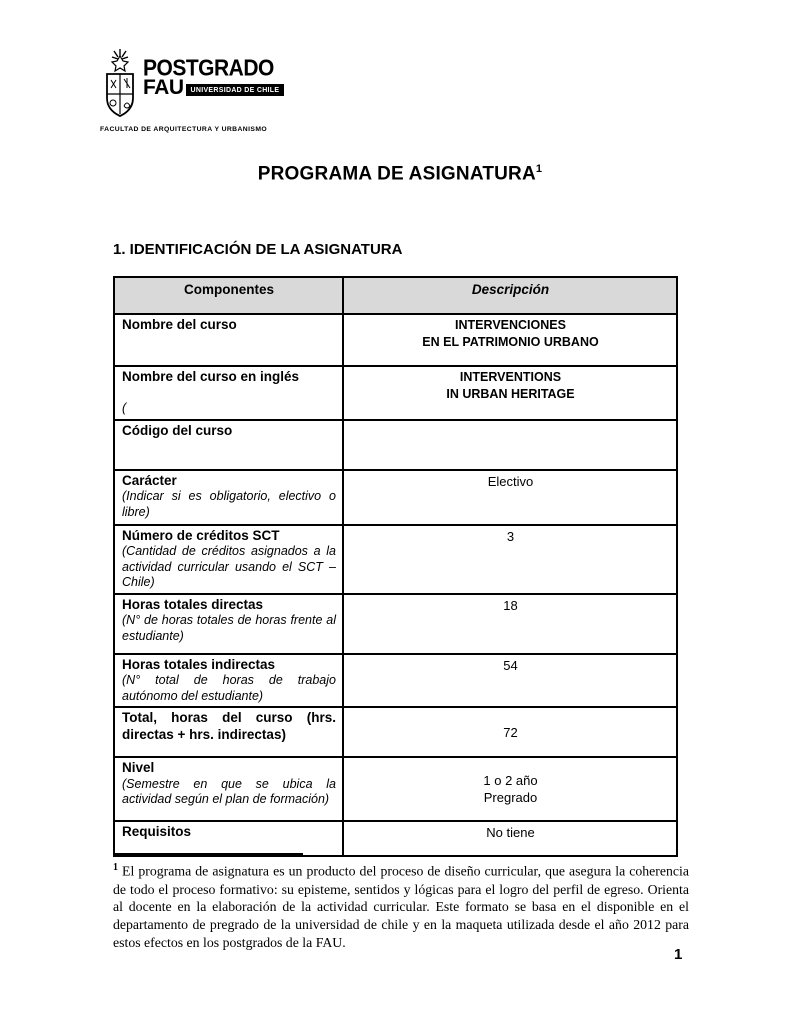 The height and width of the screenshot is (1035, 800). Describe the element at coordinates (211, 376) in the screenshot. I see `component-label: Nombre del curso en inglés` at that location.